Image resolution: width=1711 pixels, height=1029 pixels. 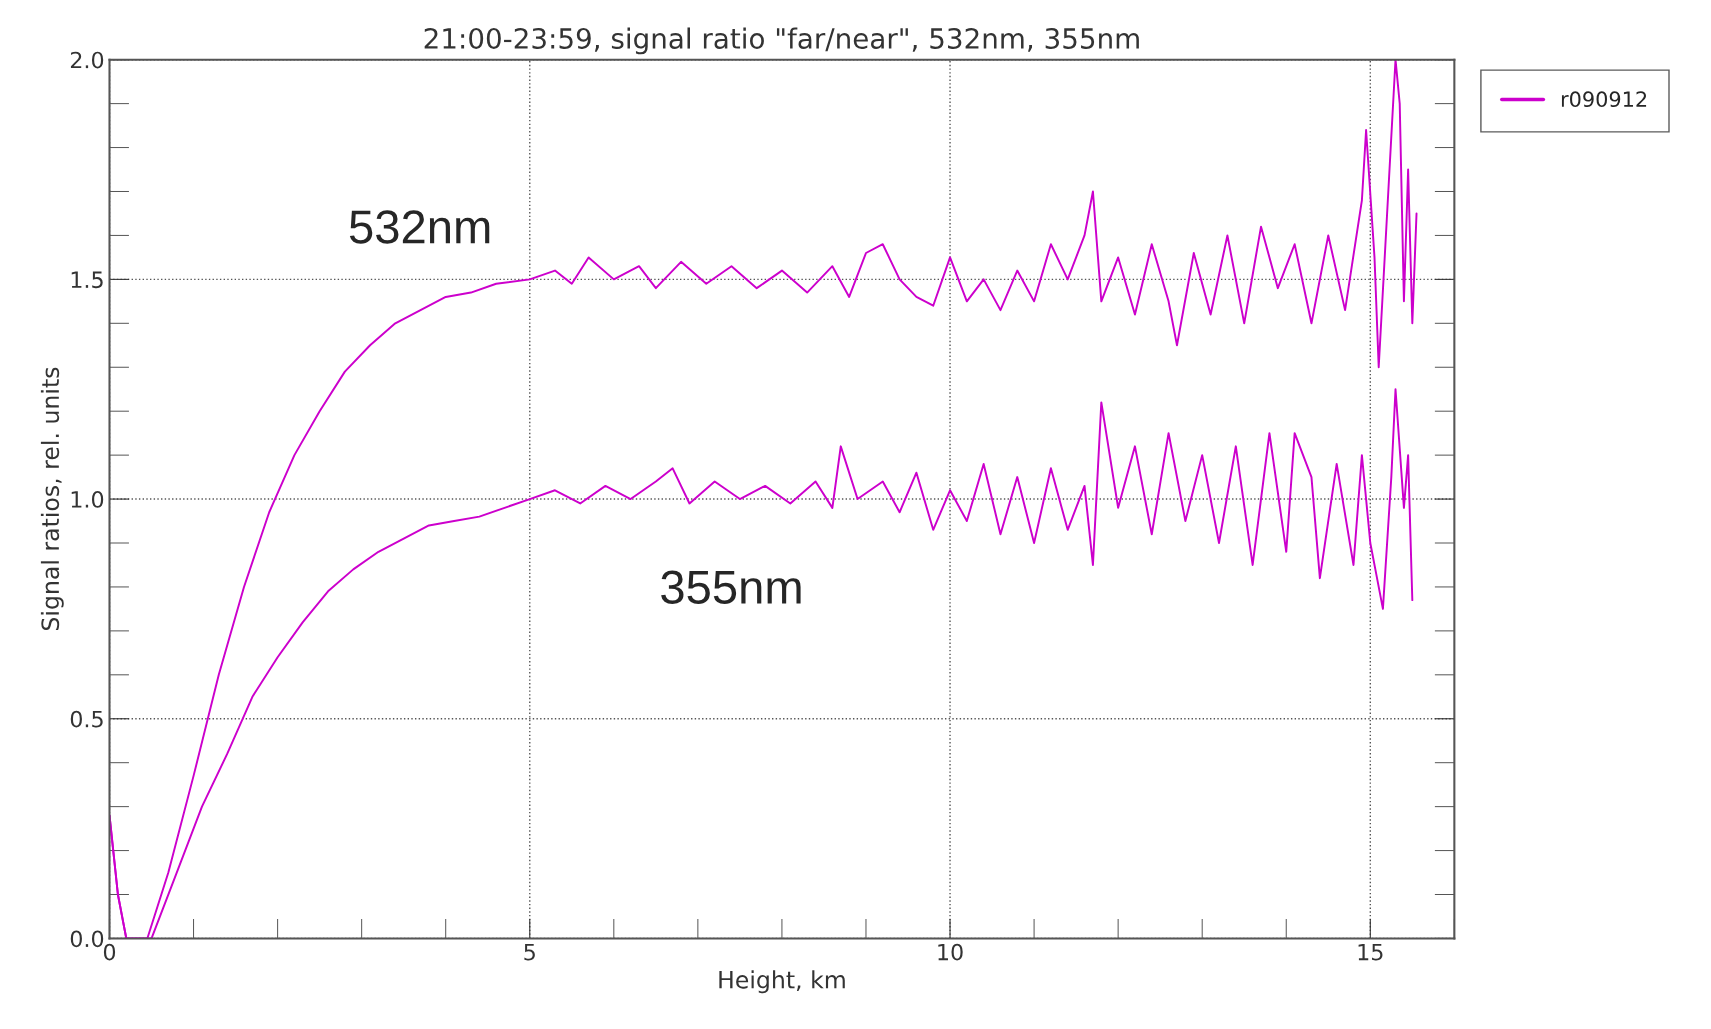 What do you see at coordinates (109, 952) in the screenshot?
I see `x-tick-label: 0` at bounding box center [109, 952].